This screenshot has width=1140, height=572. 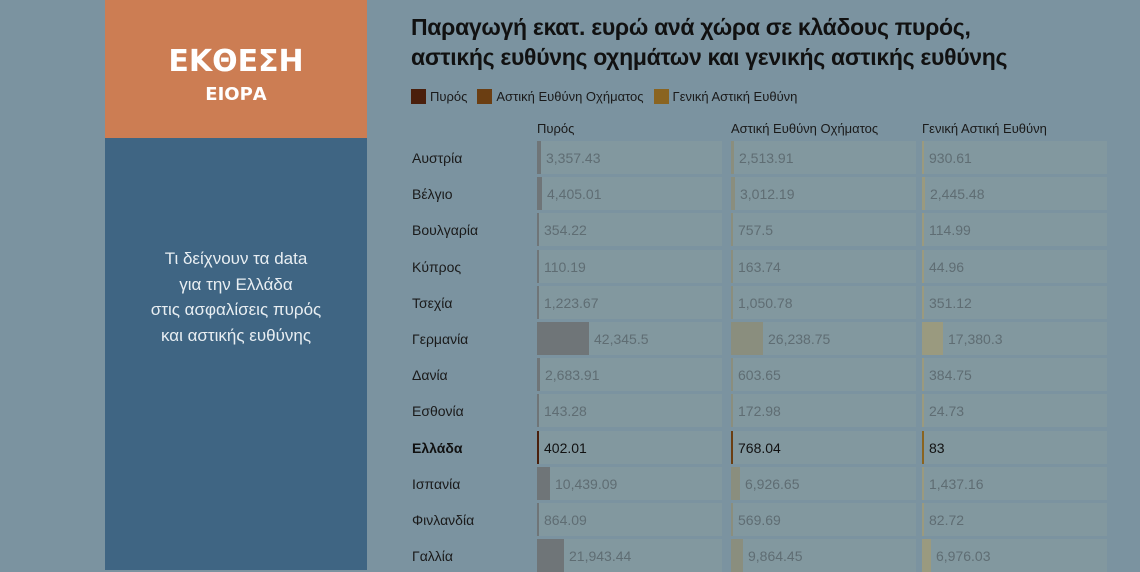 What do you see at coordinates (950, 375) in the screenshot?
I see `value-label: 384.75` at bounding box center [950, 375].